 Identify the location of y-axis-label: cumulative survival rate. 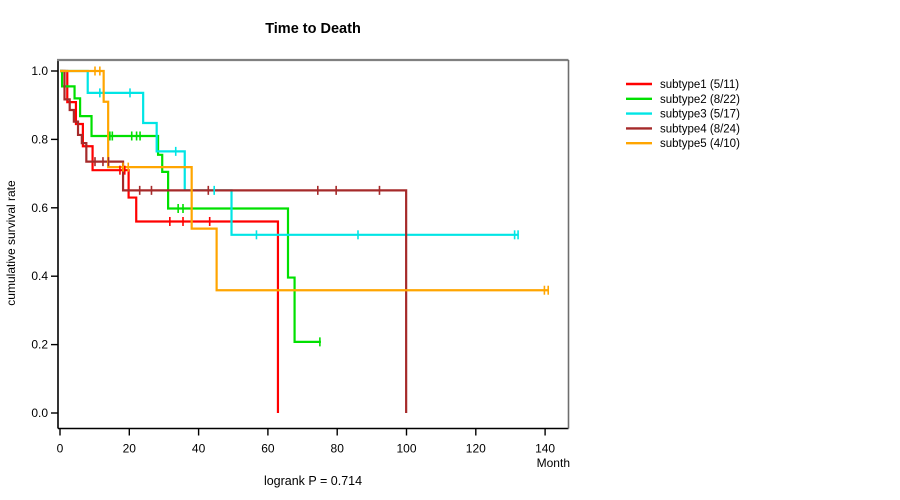
(11, 243).